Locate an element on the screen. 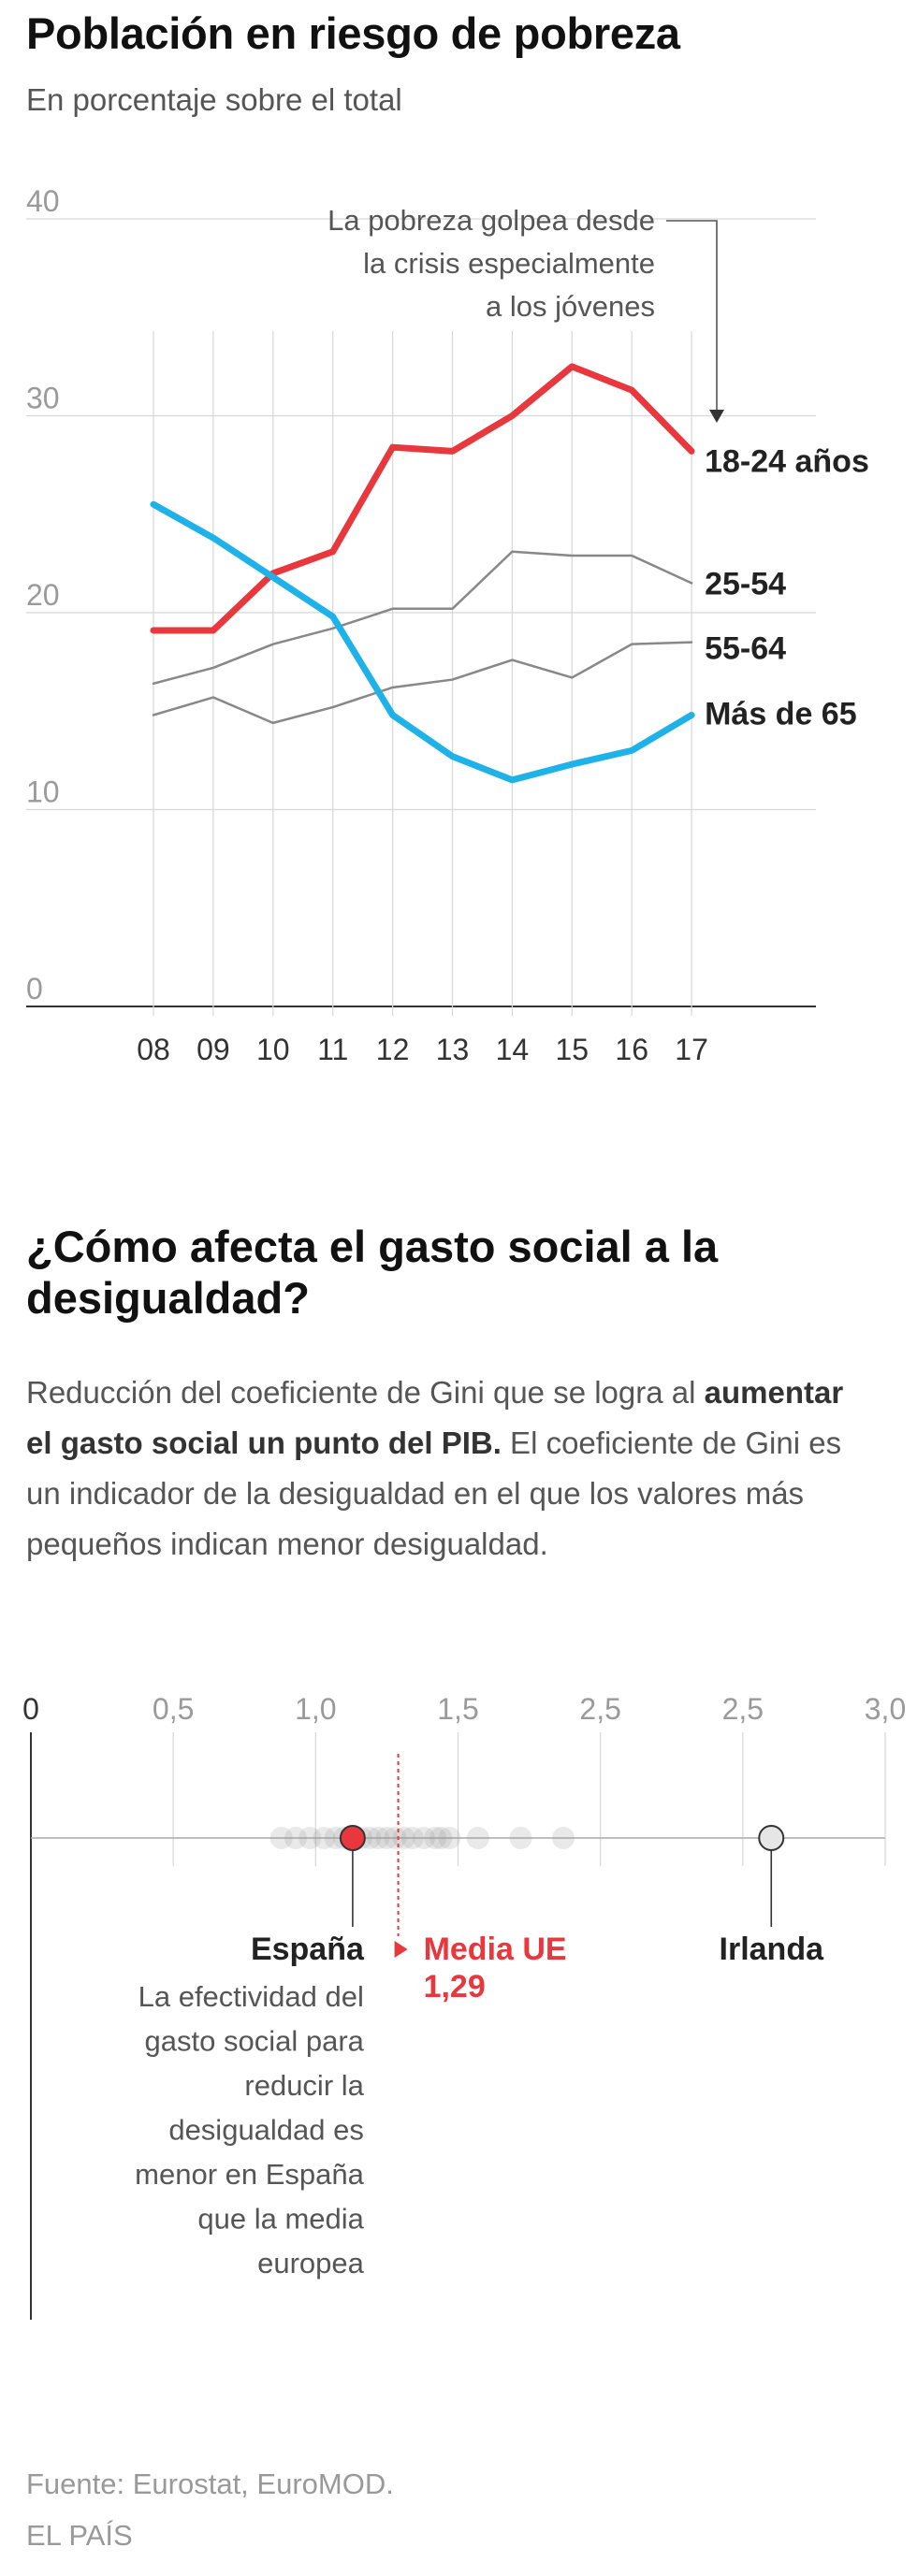 Image resolution: width=917 pixels, height=2576 pixels. espana-annotation-line: gasto social para is located at coordinates (255, 2041).